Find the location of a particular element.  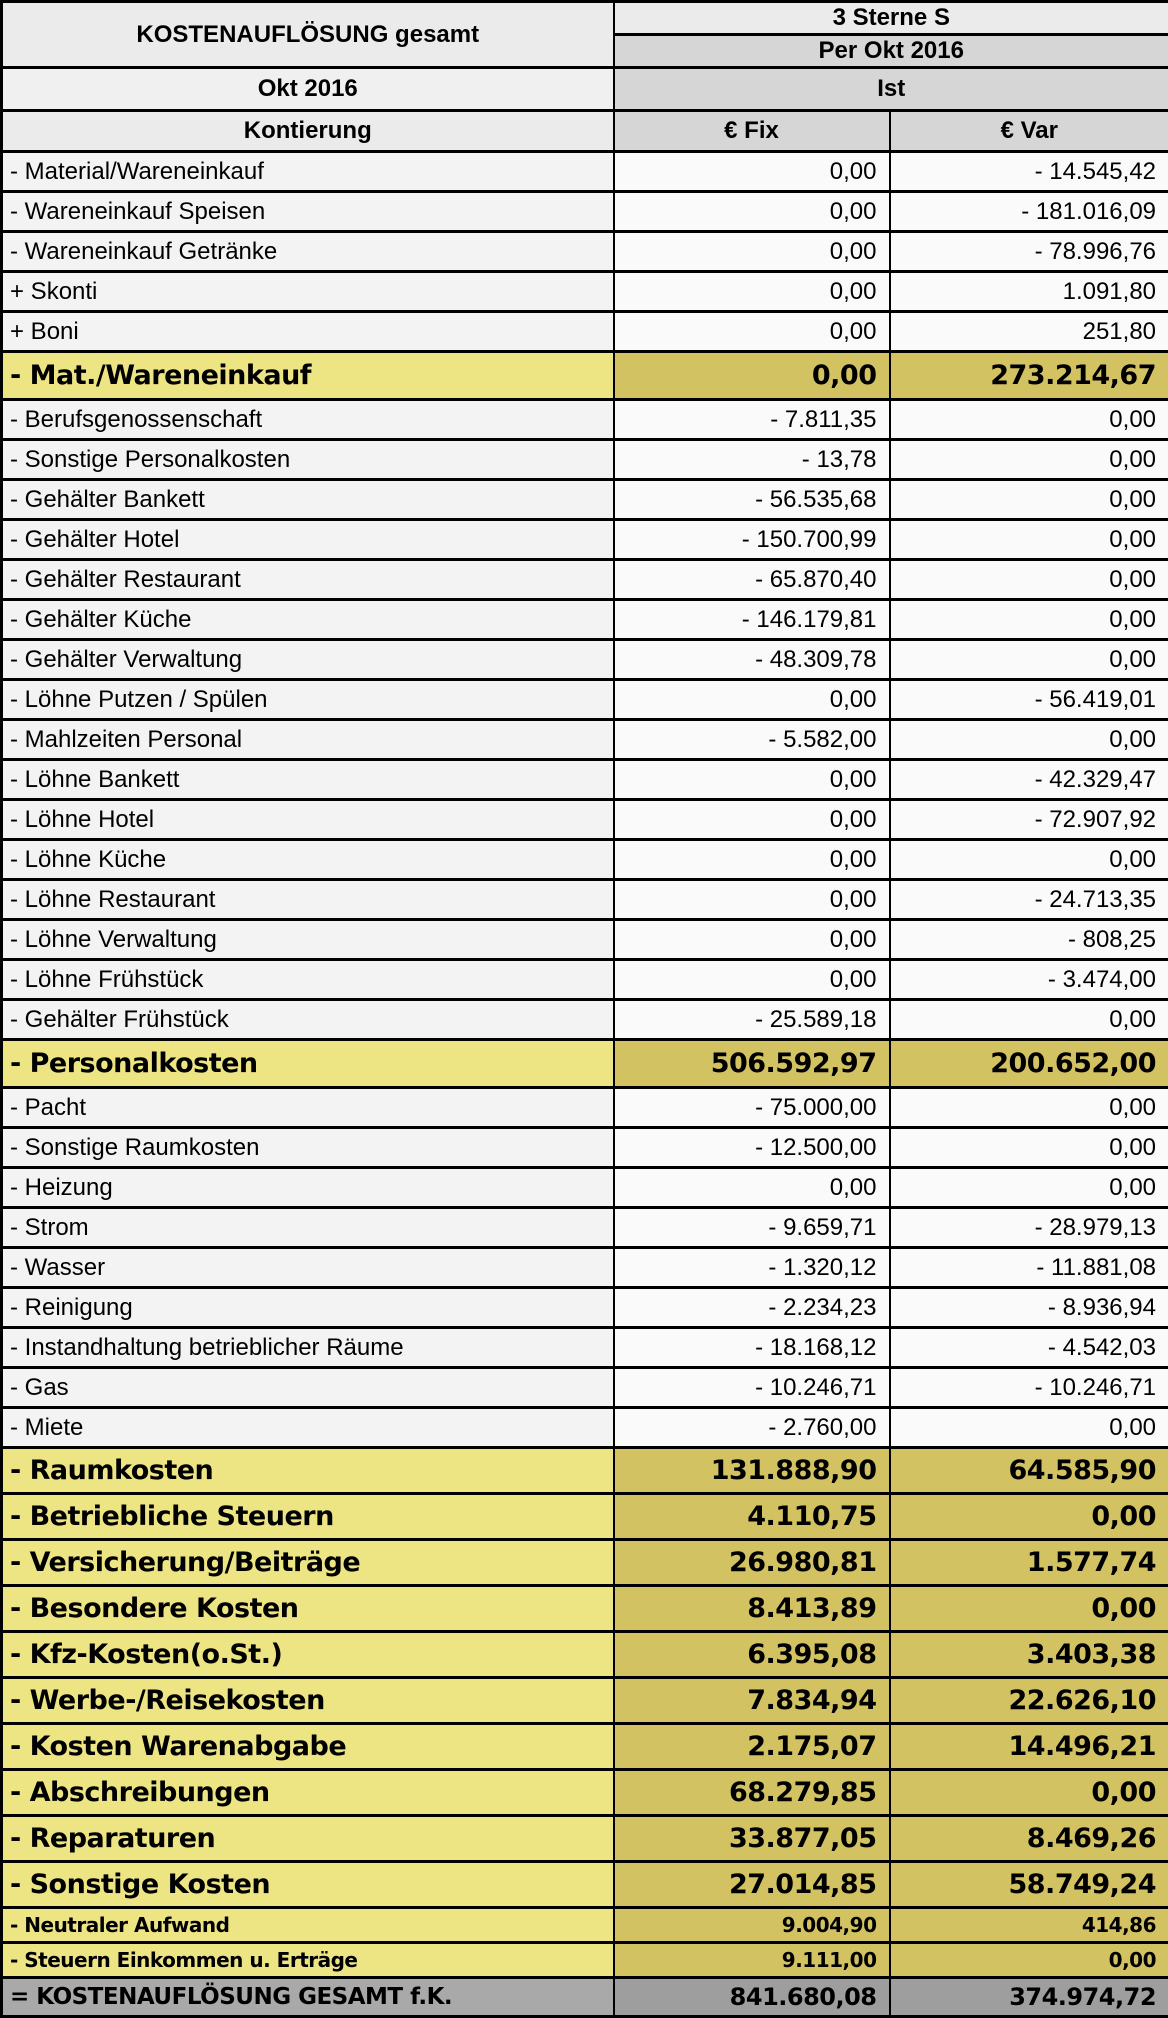

var-value-cell: 251,80 is located at coordinates (1029, 332).